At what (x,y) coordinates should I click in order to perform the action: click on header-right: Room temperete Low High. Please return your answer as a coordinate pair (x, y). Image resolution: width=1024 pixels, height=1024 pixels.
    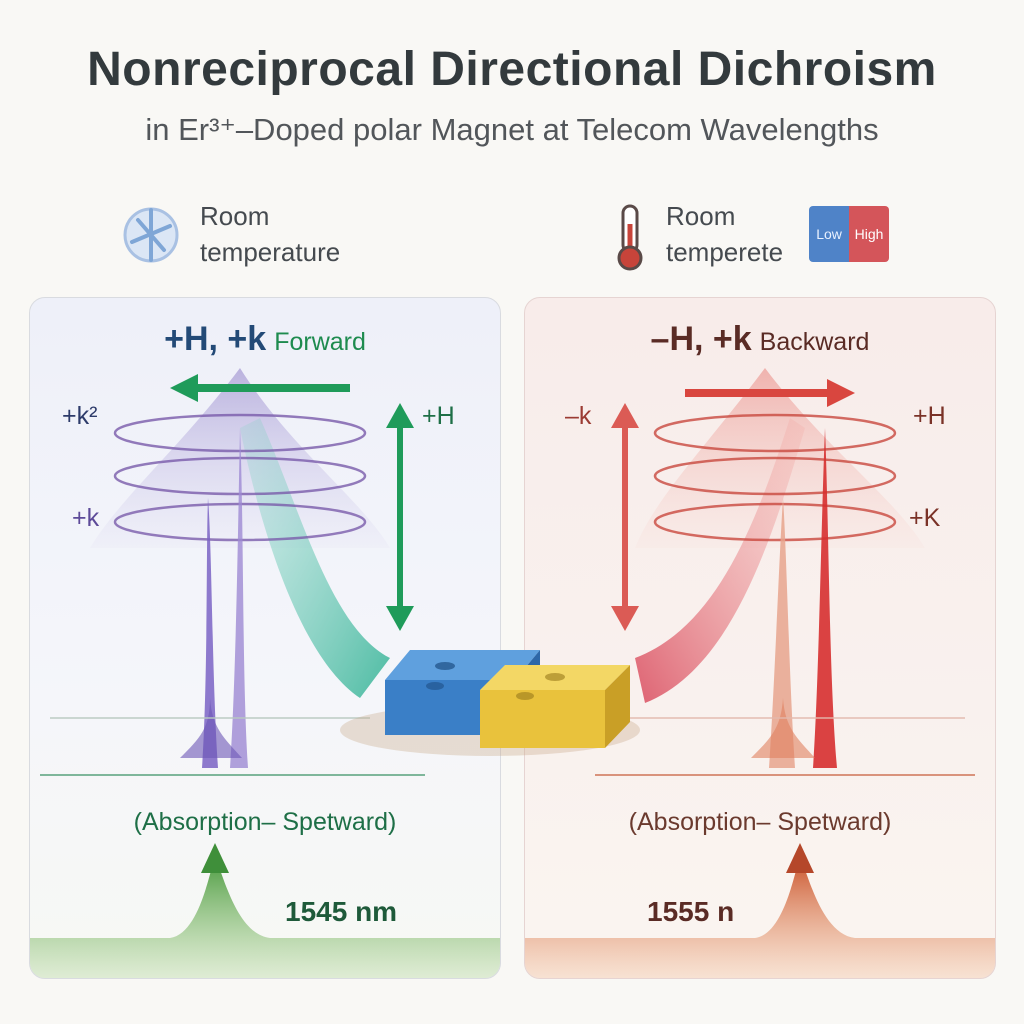
    Looking at the image, I should click on (750, 234).